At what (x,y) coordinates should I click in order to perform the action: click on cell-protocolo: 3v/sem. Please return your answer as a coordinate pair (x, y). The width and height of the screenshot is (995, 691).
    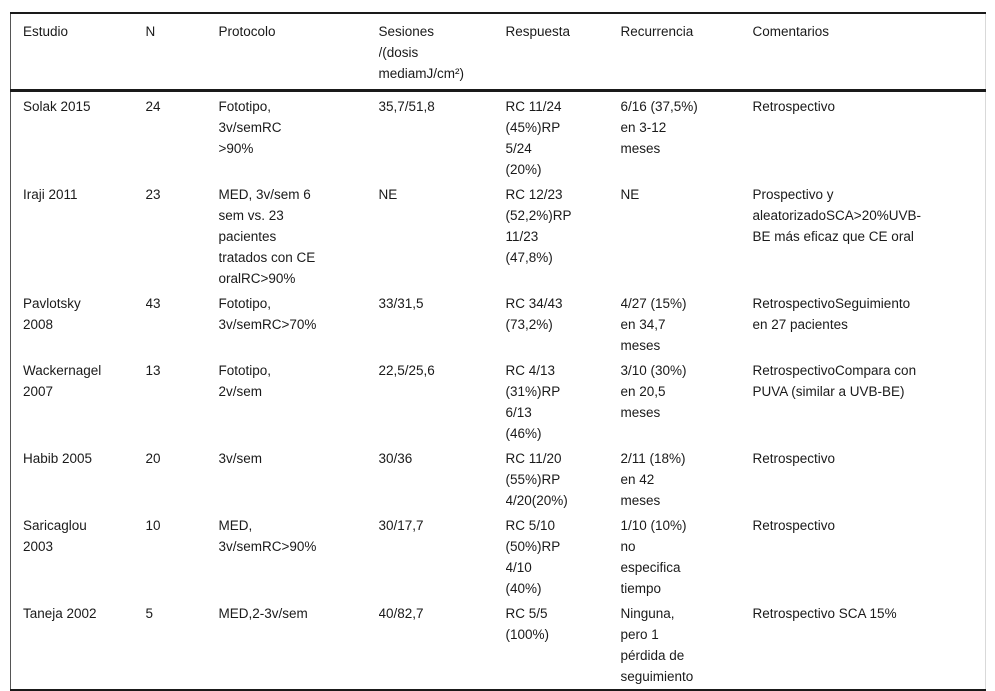
    Looking at the image, I should click on (240, 458).